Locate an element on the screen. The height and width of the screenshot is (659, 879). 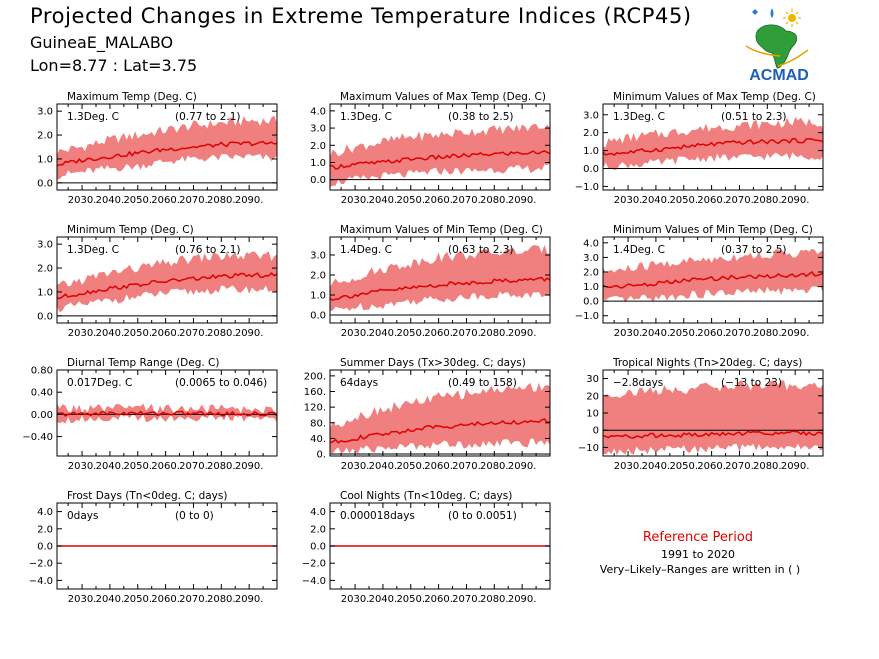
mean-change-label: 0days is located at coordinates (82, 516).